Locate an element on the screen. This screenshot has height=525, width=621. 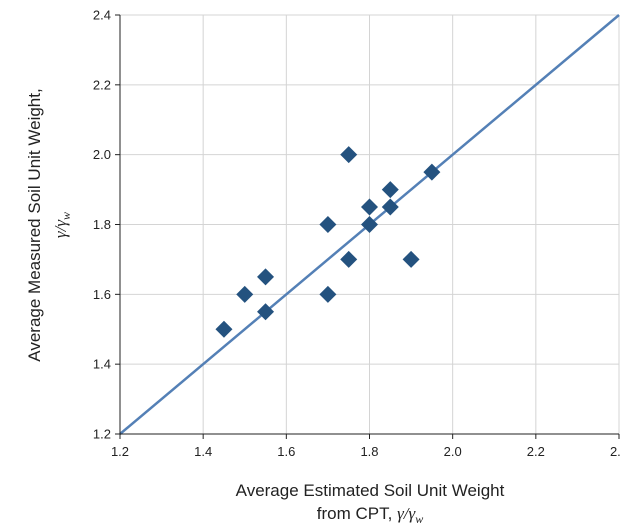
data-points is located at coordinates (328, 242).